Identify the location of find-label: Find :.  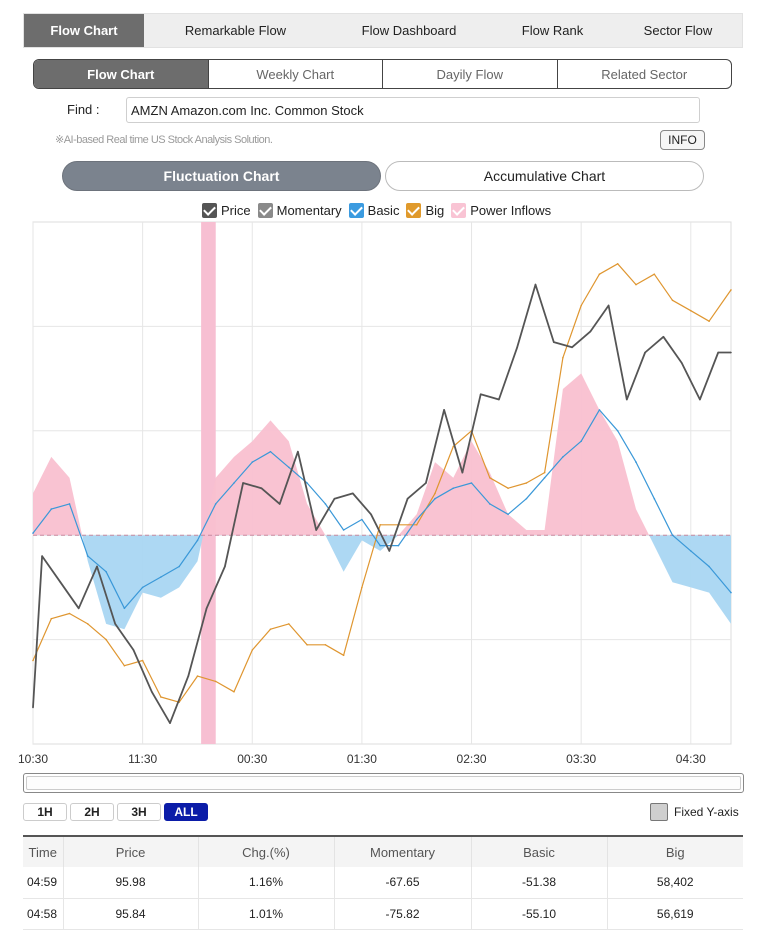
(83, 109).